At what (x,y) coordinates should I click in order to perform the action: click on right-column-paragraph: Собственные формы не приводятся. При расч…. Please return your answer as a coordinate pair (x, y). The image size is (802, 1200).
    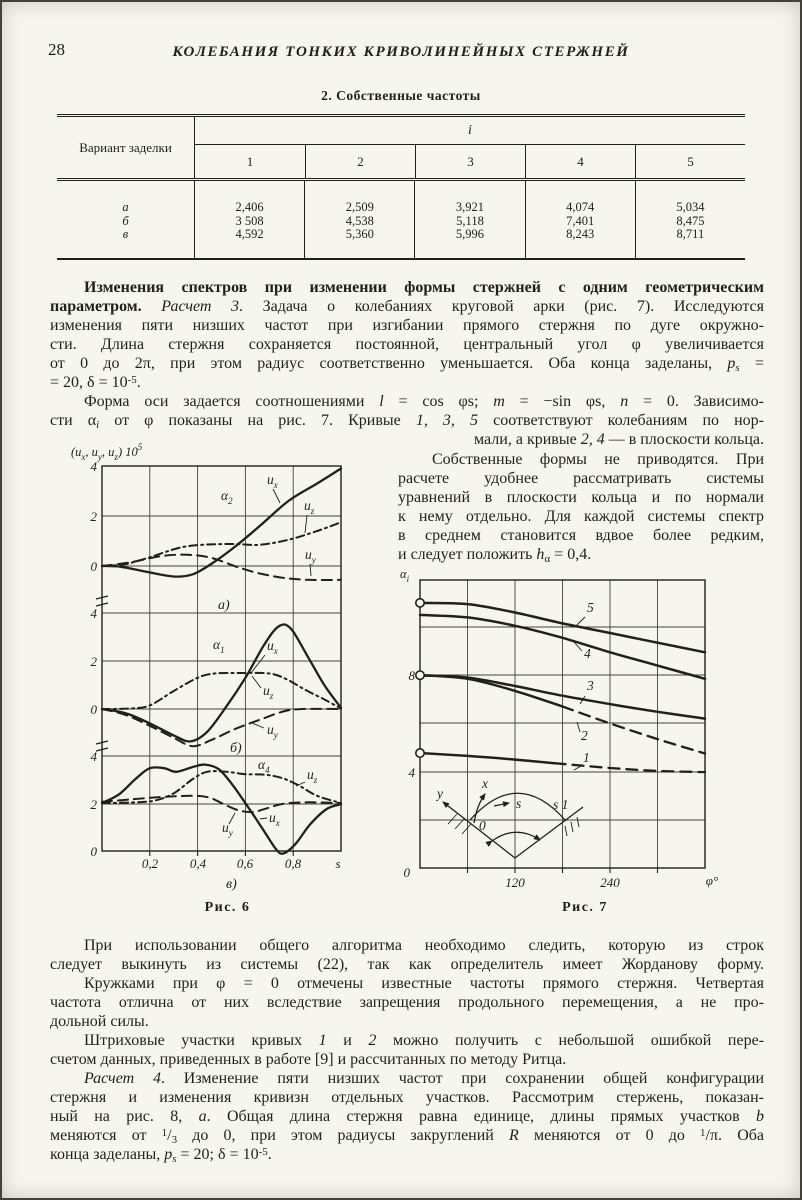
    Looking at the image, I should click on (581, 507).